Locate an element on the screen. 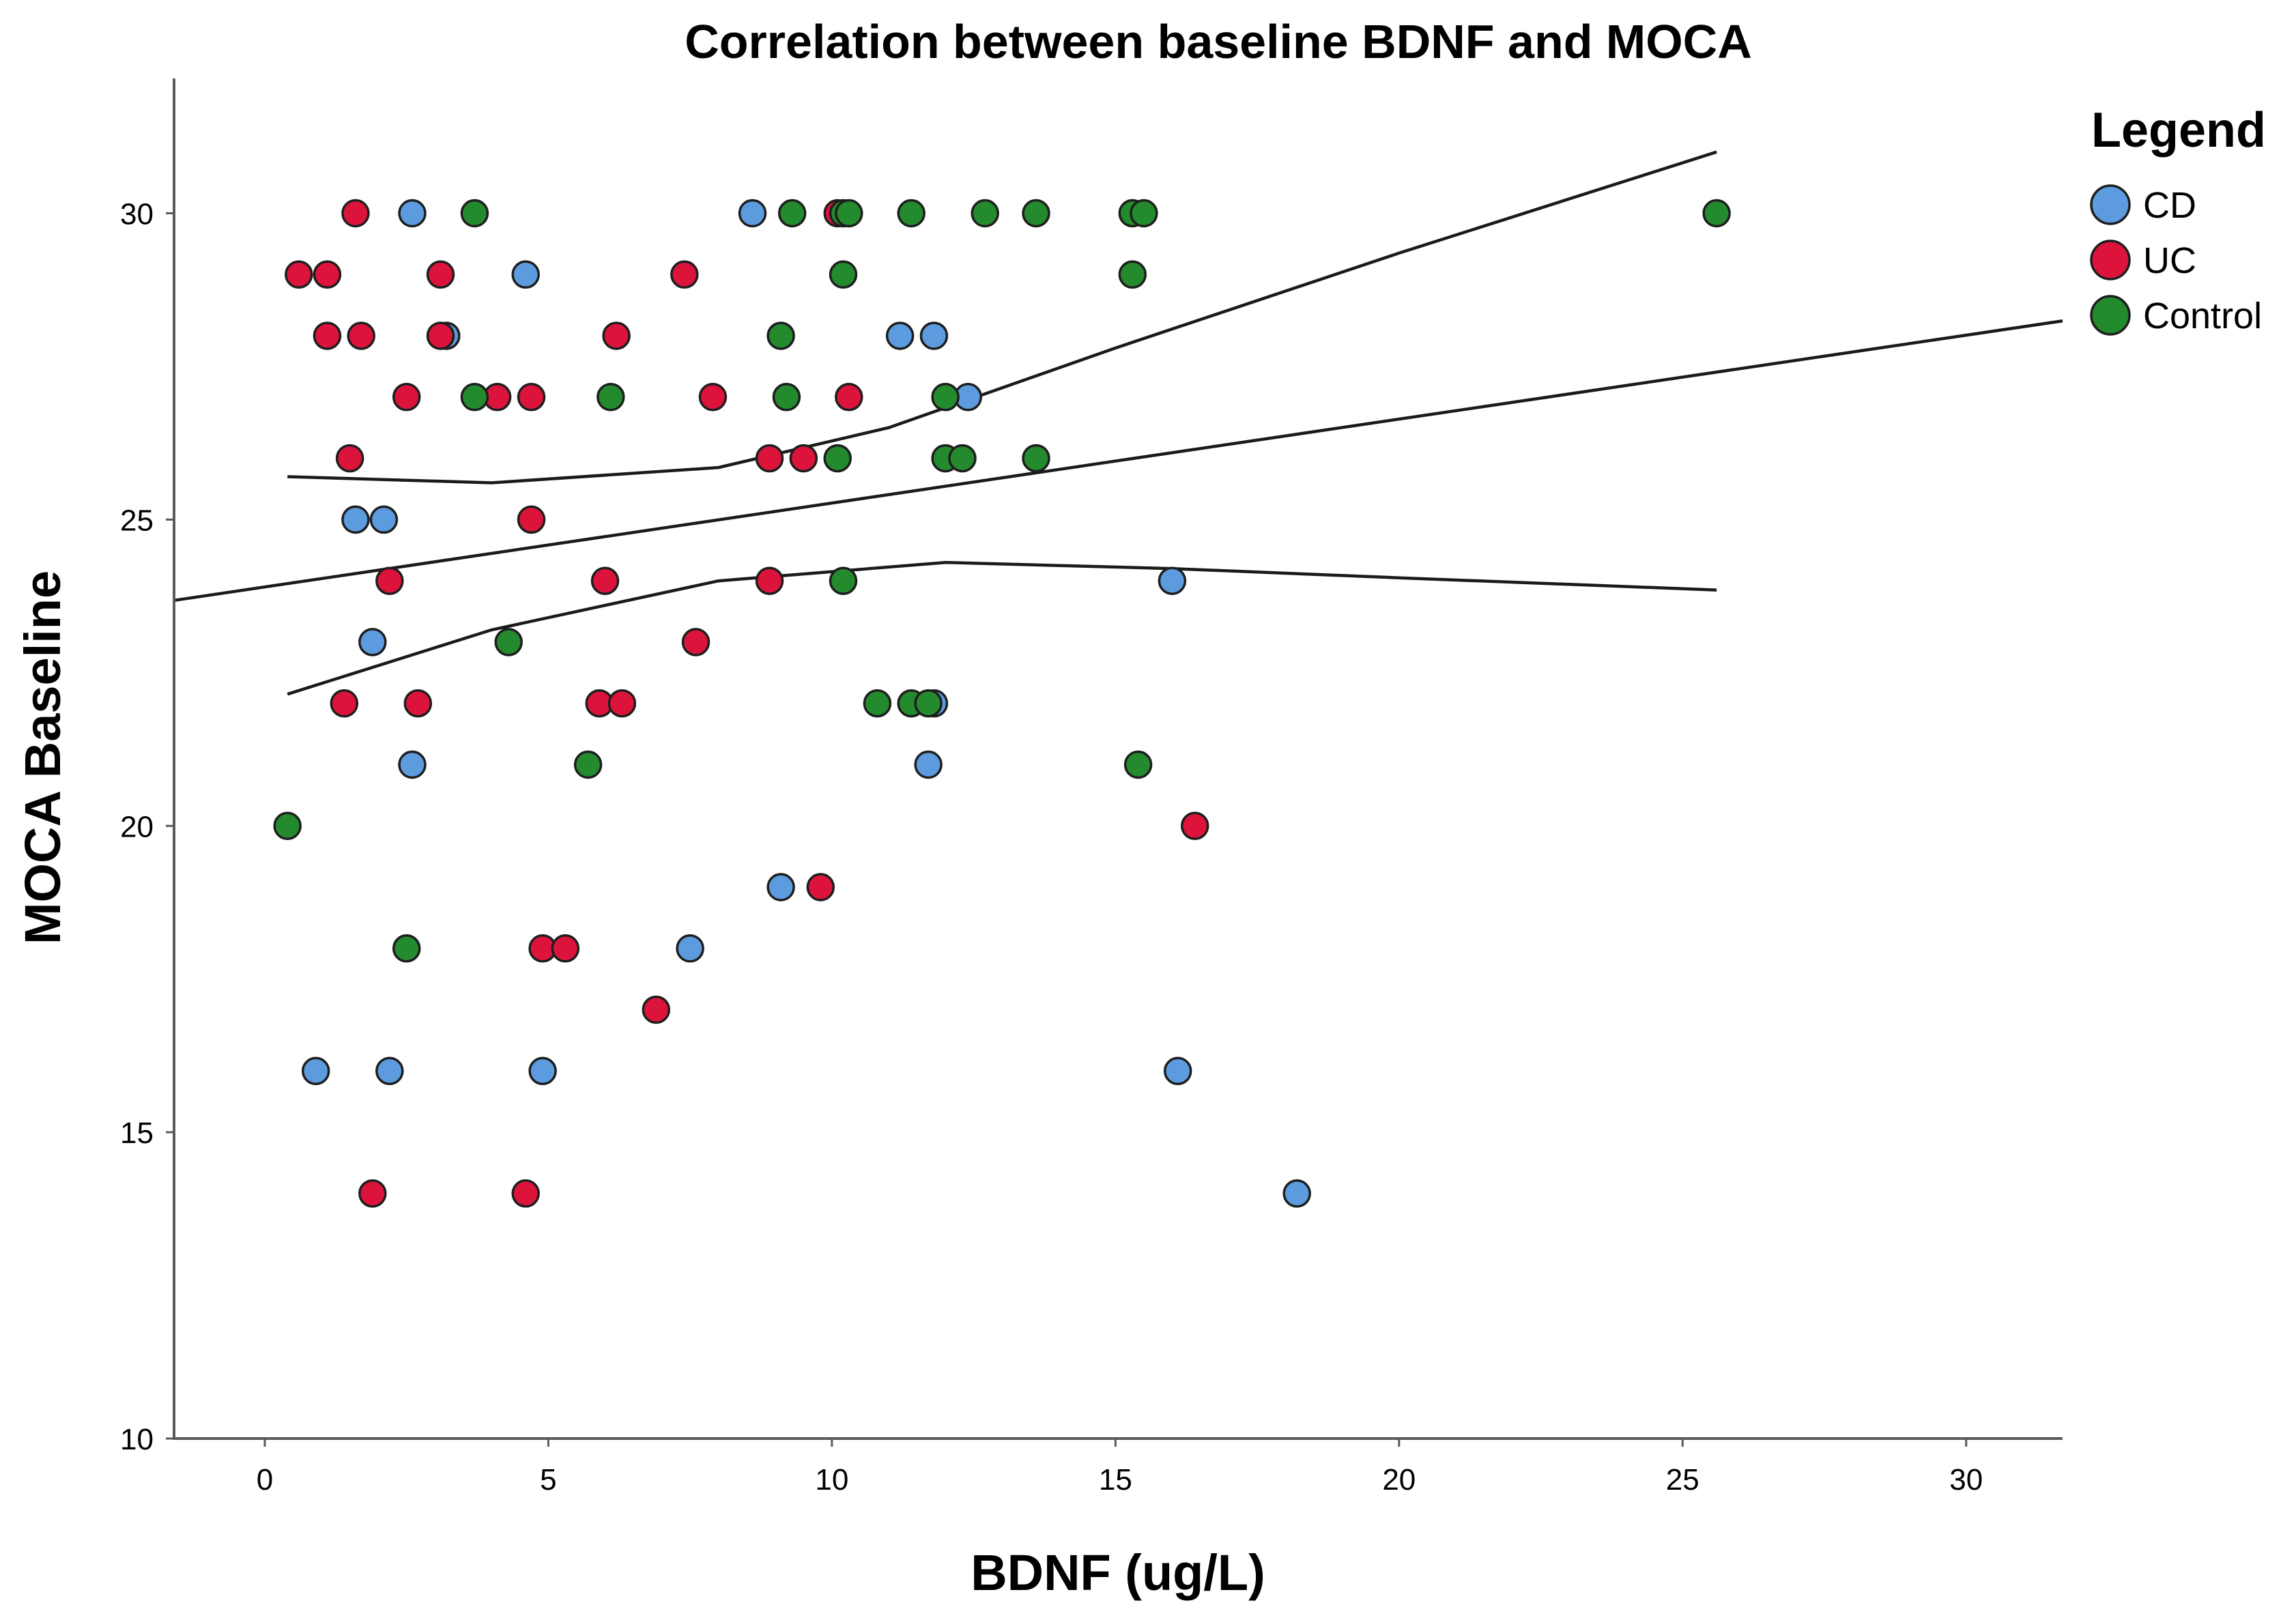  x-axis-label: BDNF (ug/L) is located at coordinates (1118, 1572).